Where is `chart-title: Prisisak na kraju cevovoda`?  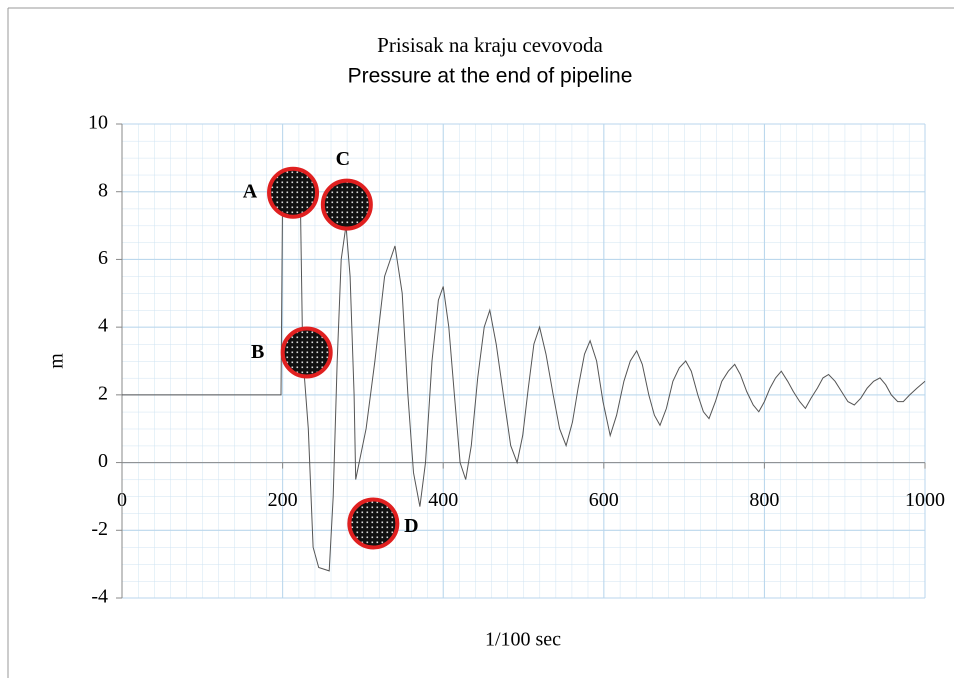 chart-title: Prisisak na kraju cevovoda is located at coordinates (490, 45).